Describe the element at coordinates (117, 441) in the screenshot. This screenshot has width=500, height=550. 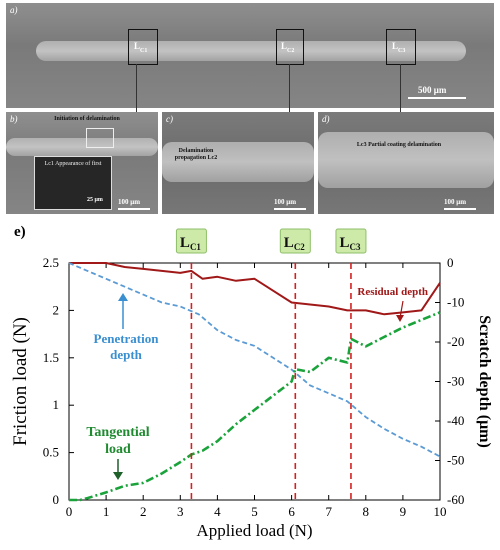
I see `annotation-tangential-load: Tangential load` at that location.